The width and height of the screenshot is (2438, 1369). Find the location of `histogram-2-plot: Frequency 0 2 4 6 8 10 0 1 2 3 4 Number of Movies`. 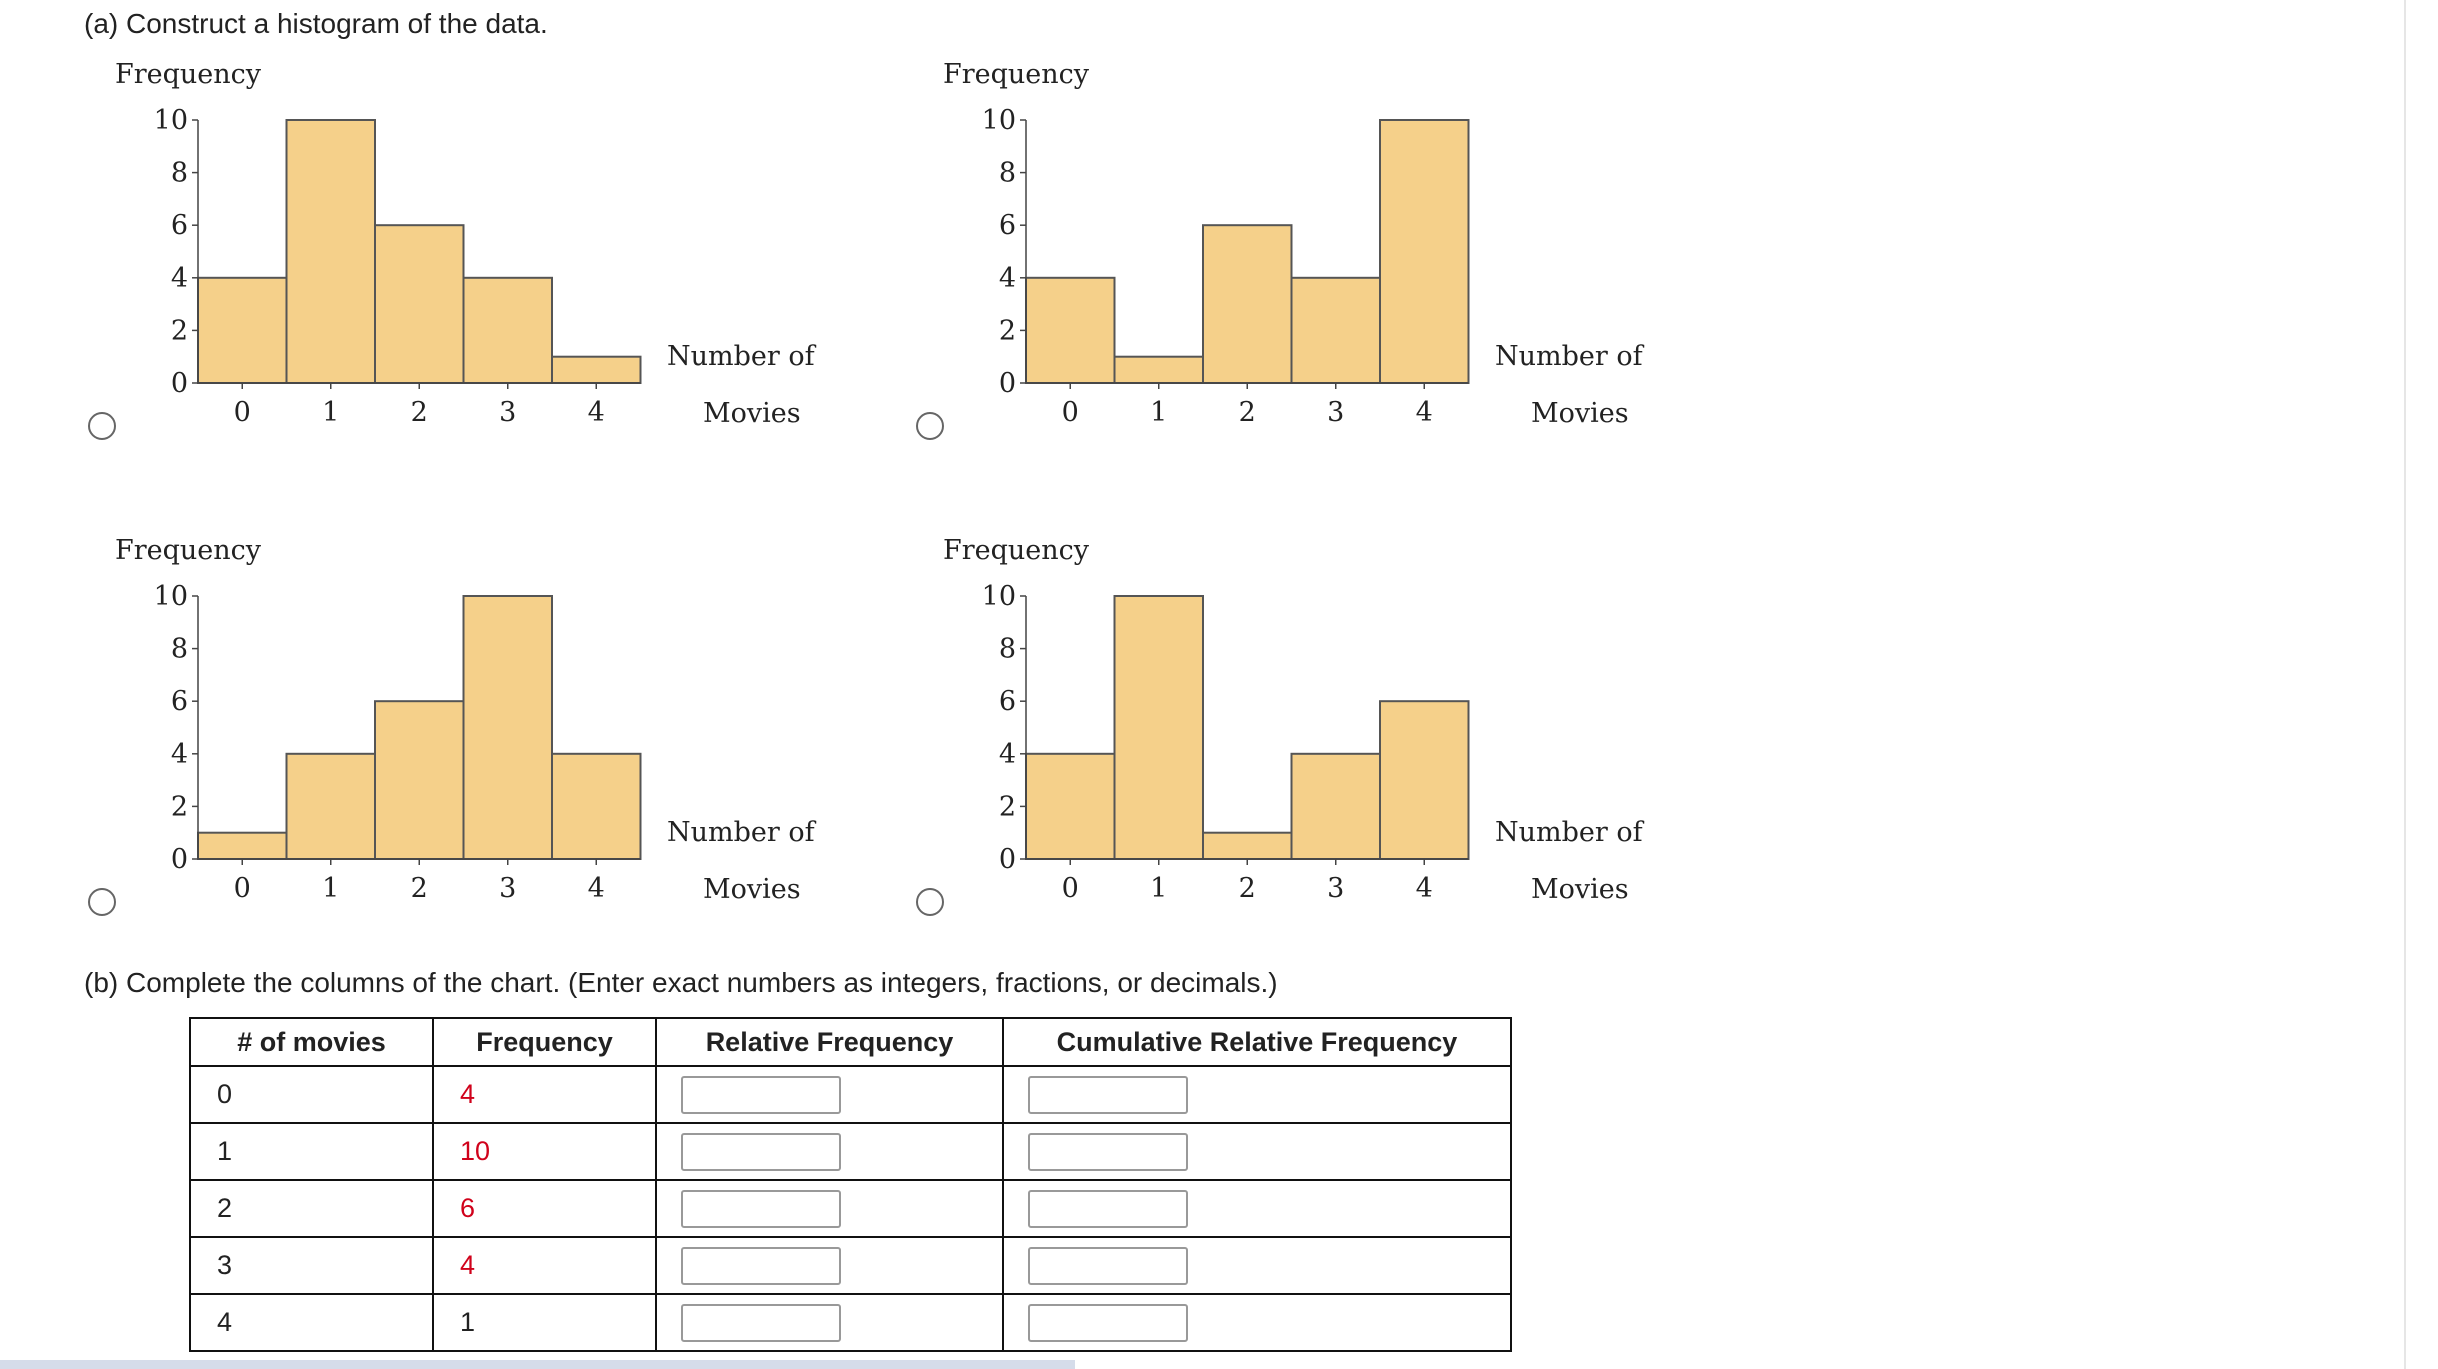

histogram-2-plot: Frequency 0 2 4 6 8 10 0 1 2 3 4 Number of Movies is located at coordinates (1294, 244).